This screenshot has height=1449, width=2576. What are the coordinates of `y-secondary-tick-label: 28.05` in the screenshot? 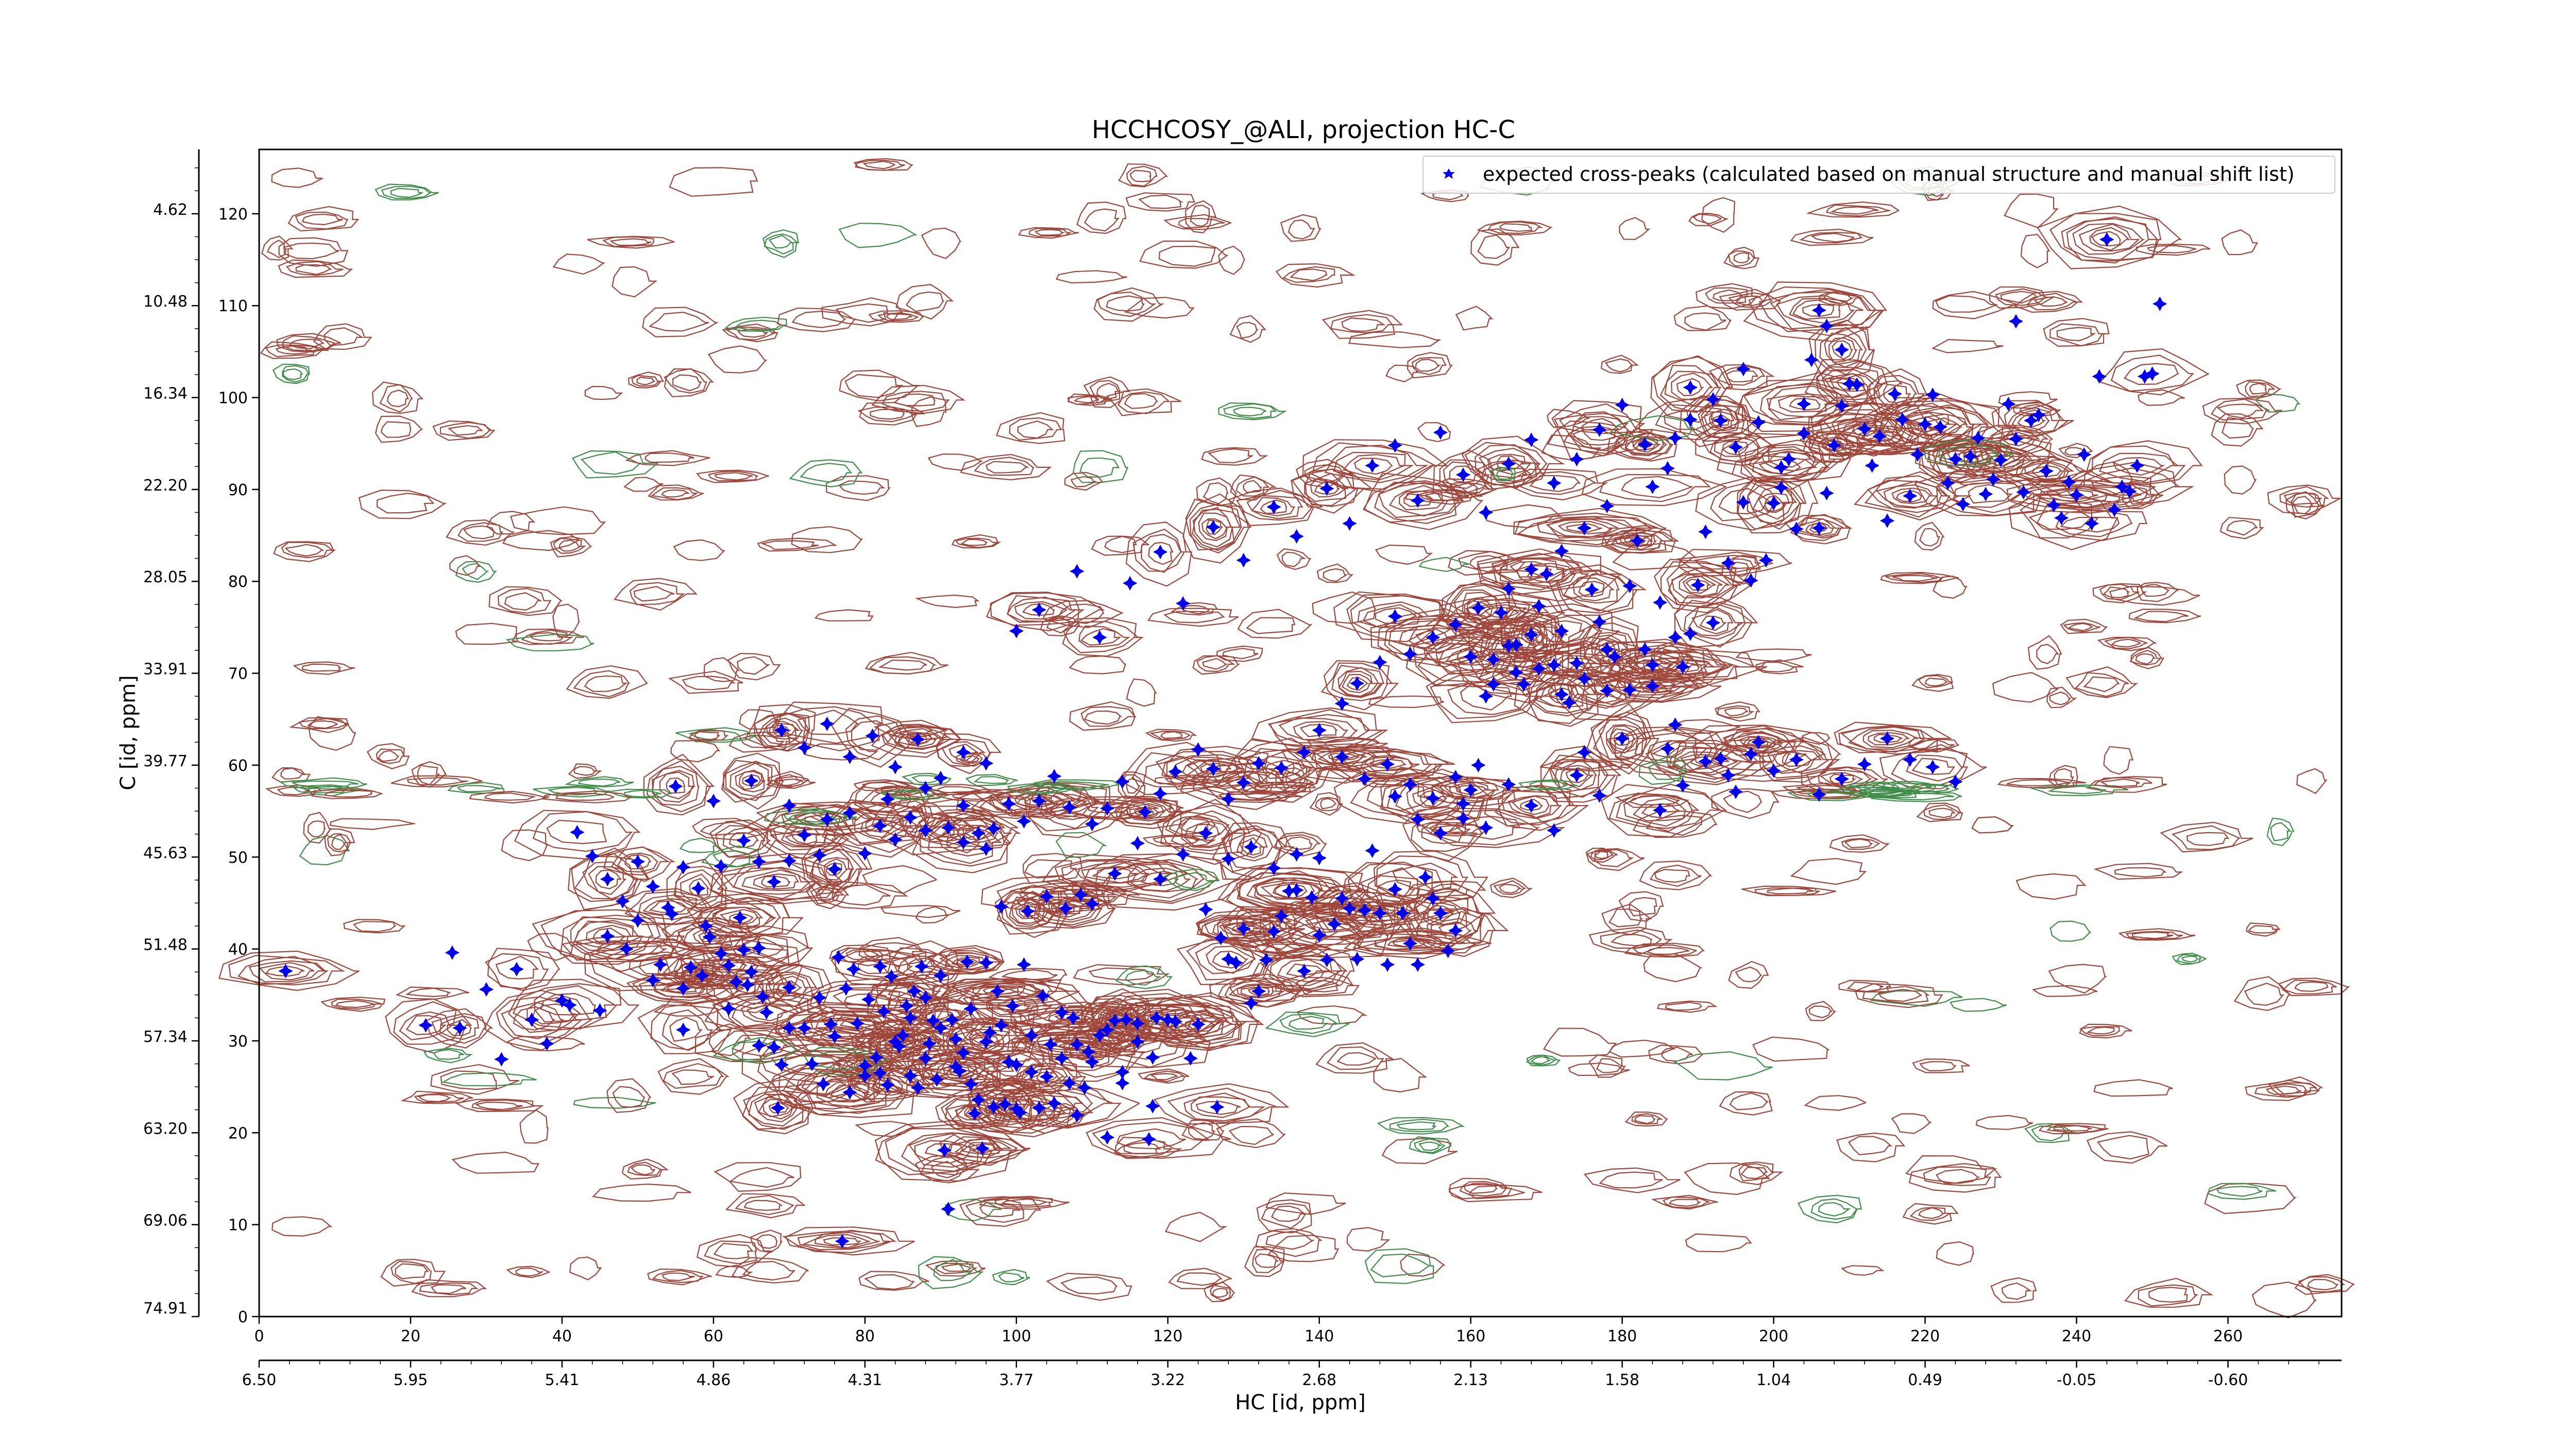 It's located at (165, 577).